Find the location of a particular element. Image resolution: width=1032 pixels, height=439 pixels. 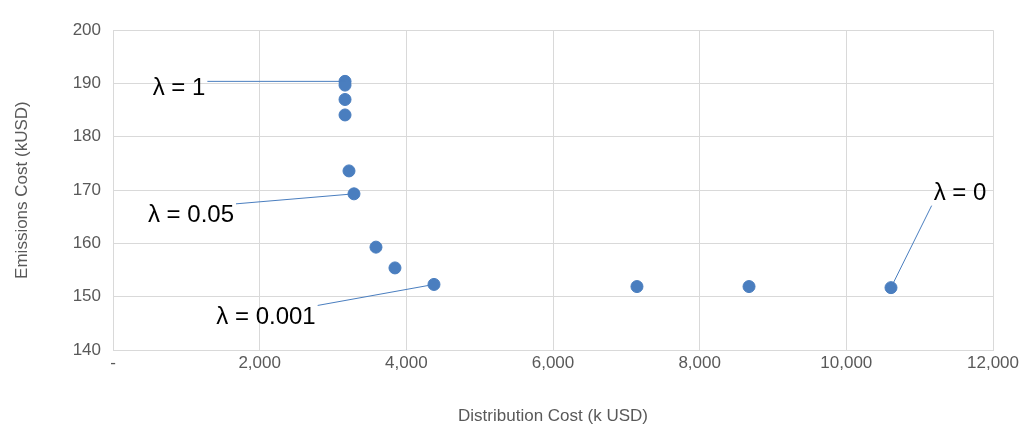

x-tick-label: 6,000 is located at coordinates (553, 362).